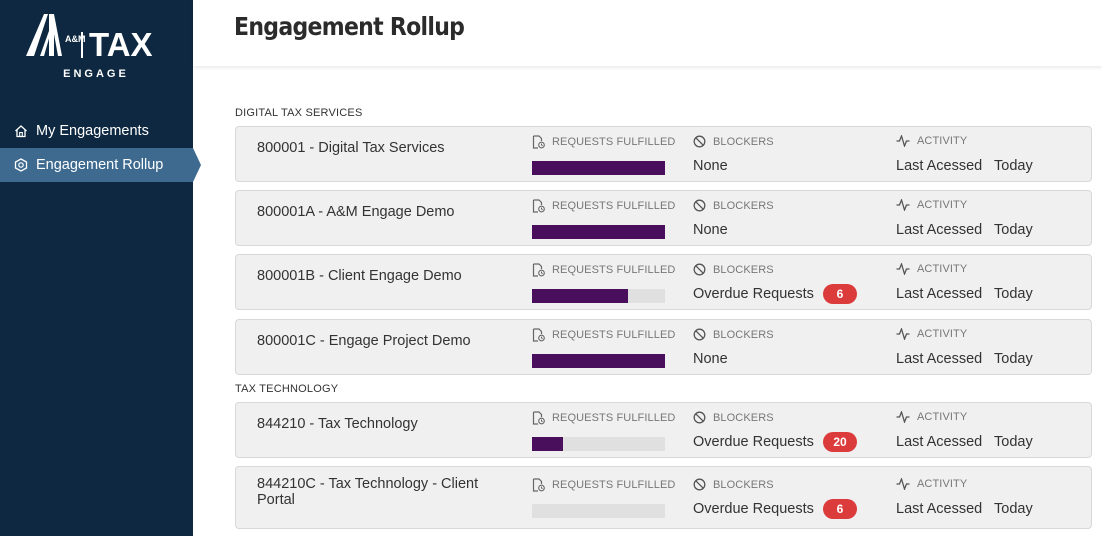 The width and height of the screenshot is (1102, 536). I want to click on engagement-title: 800001A - A&M Engage Demo, so click(356, 212).